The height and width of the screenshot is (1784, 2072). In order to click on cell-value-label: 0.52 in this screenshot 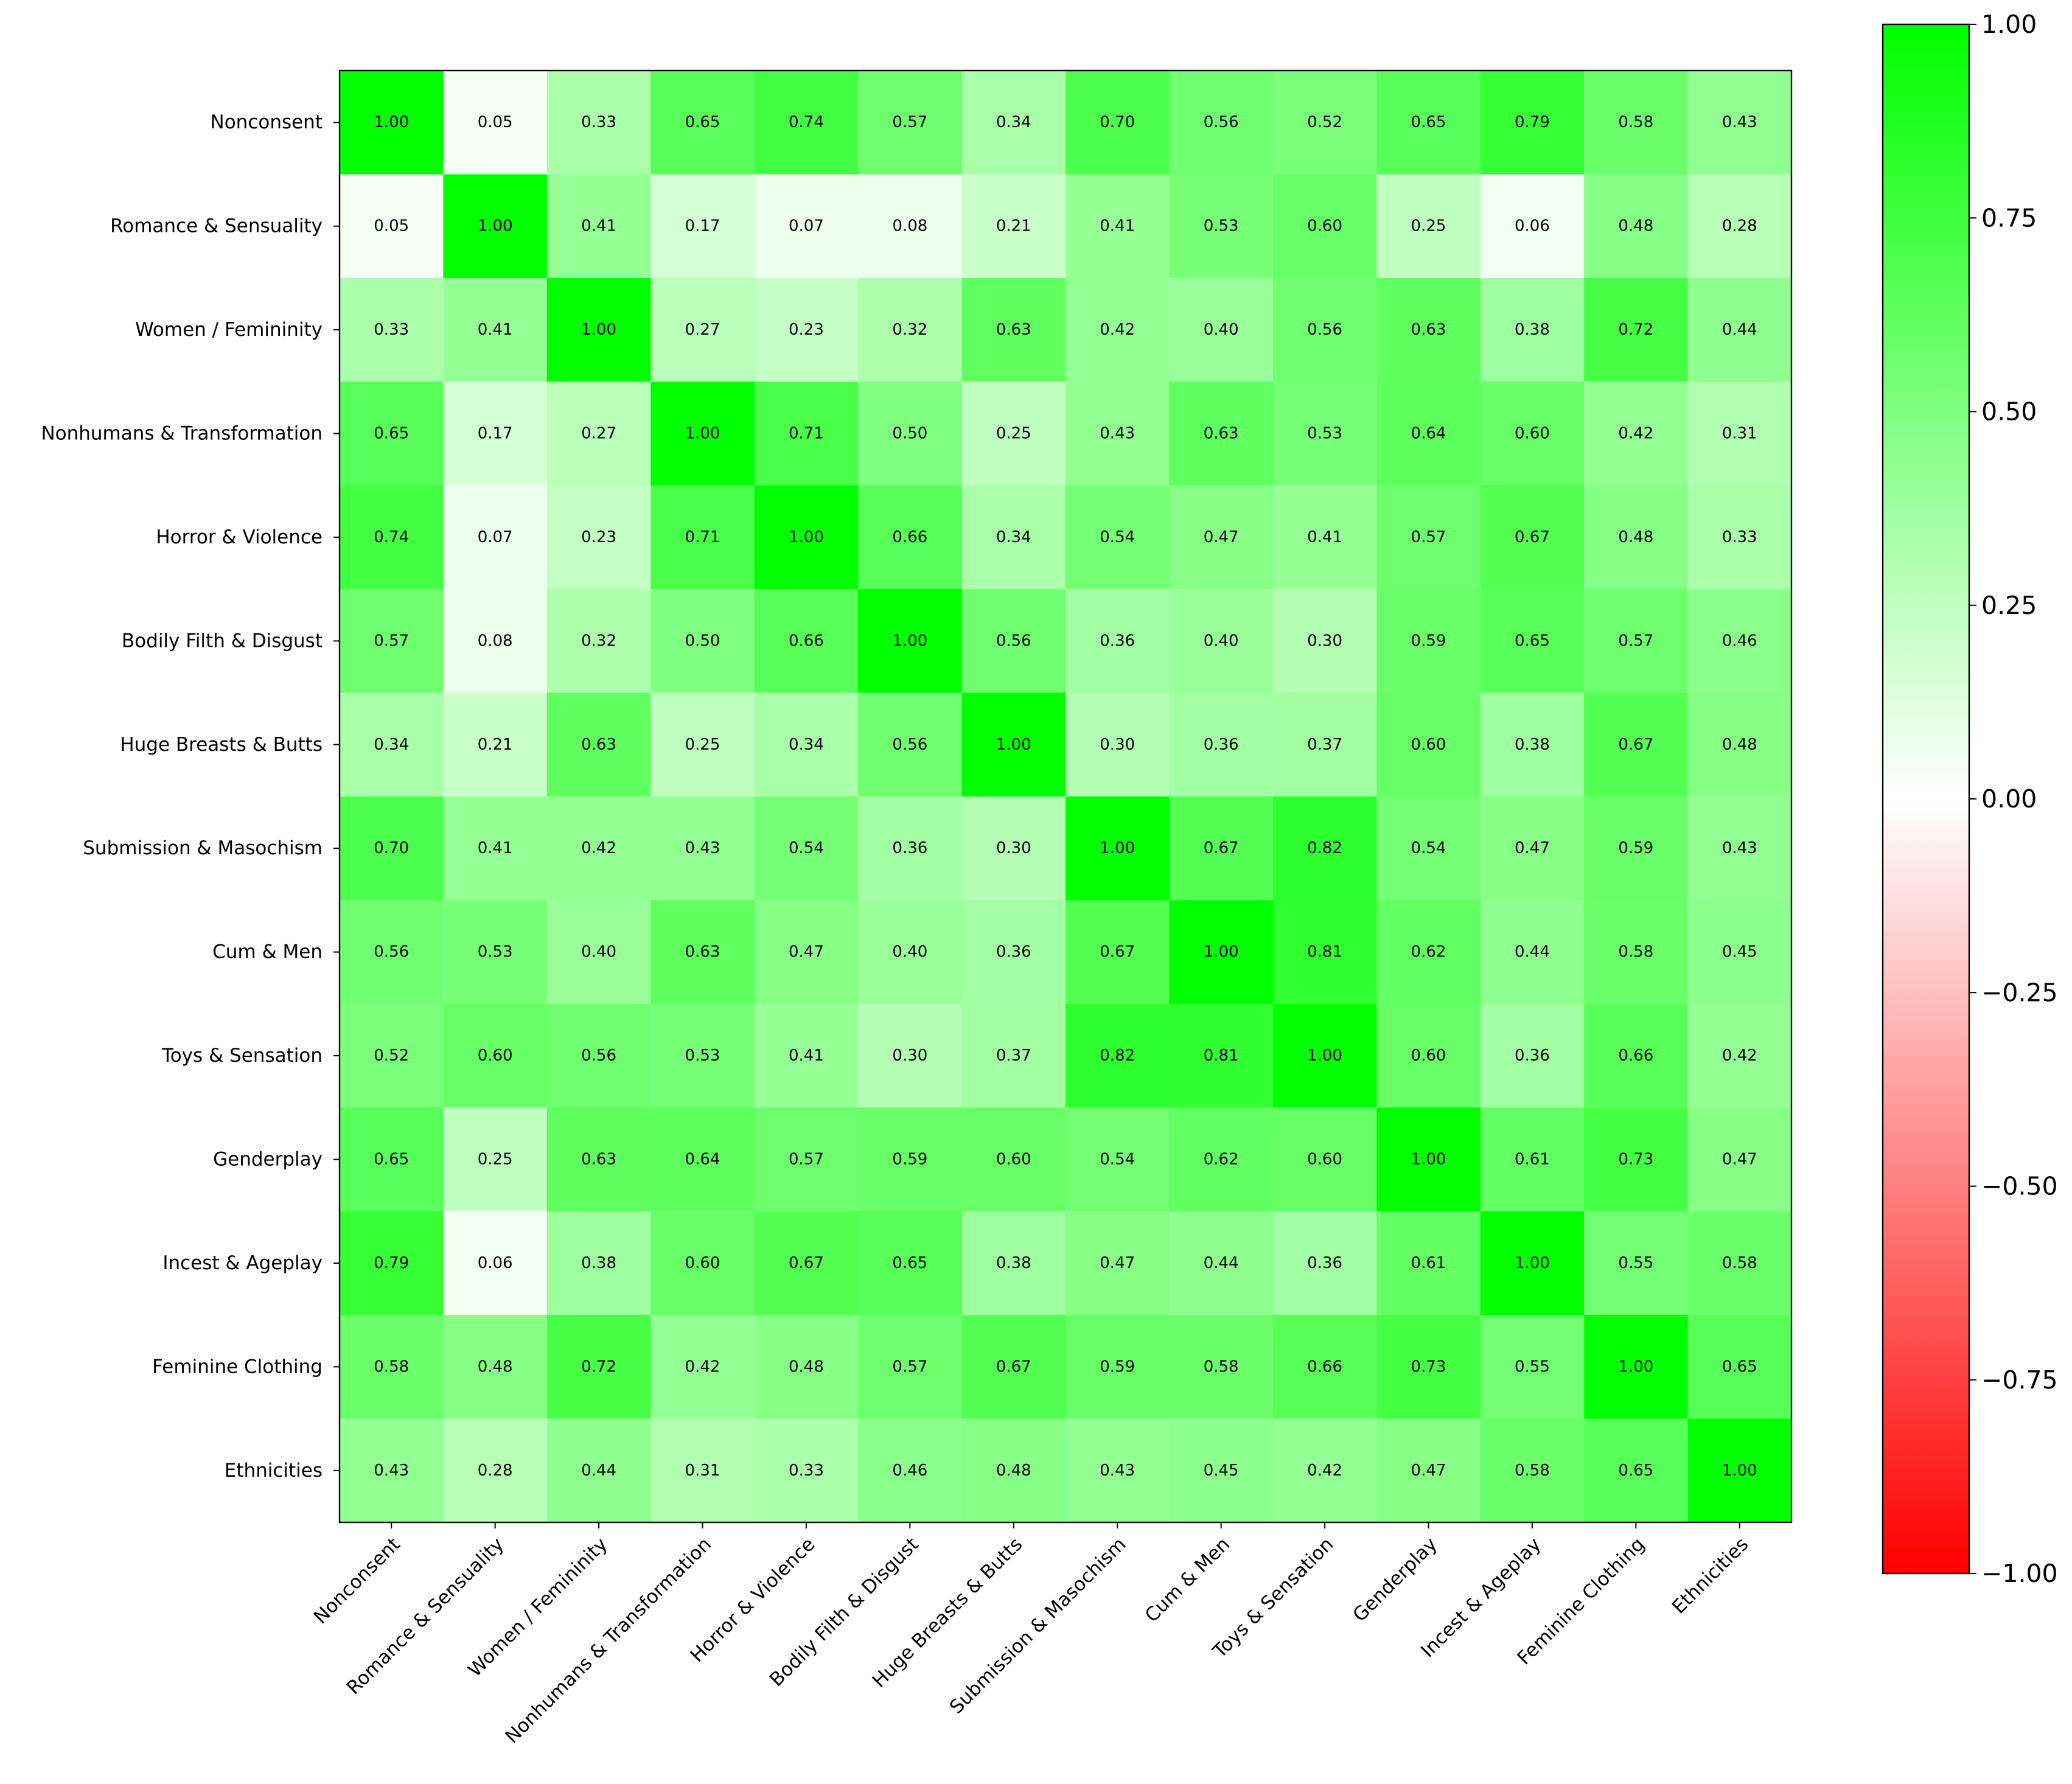, I will do `click(1324, 122)`.